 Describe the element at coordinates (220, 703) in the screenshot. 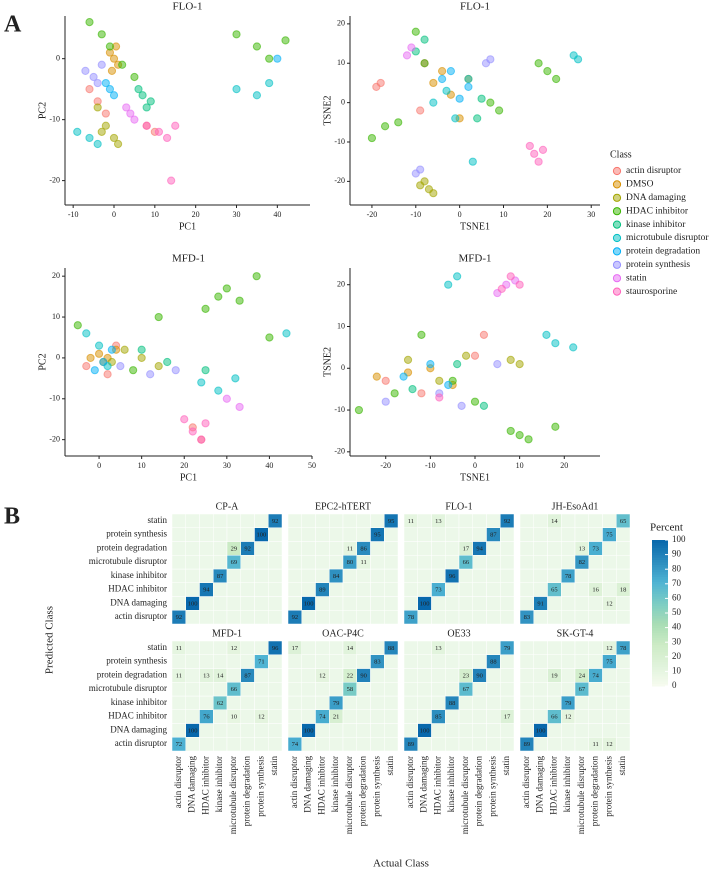

I see `cell-label: 62` at that location.